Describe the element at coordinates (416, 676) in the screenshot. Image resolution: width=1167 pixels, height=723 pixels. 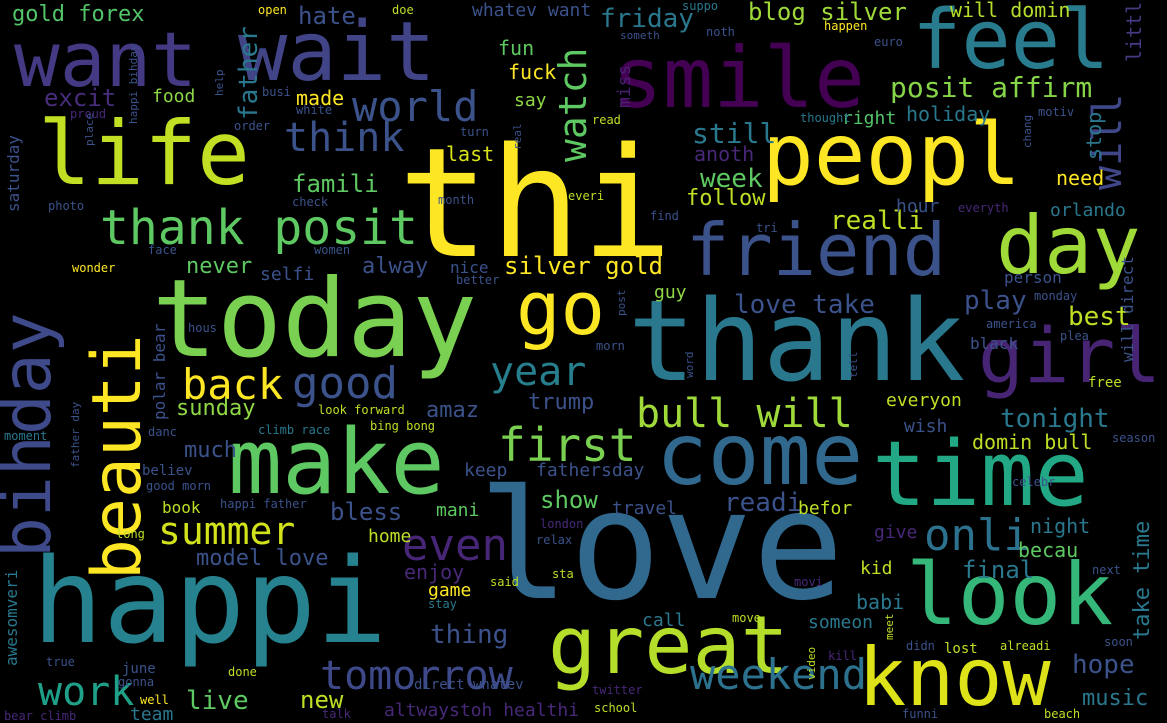
I see `word: tomorrow` at that location.